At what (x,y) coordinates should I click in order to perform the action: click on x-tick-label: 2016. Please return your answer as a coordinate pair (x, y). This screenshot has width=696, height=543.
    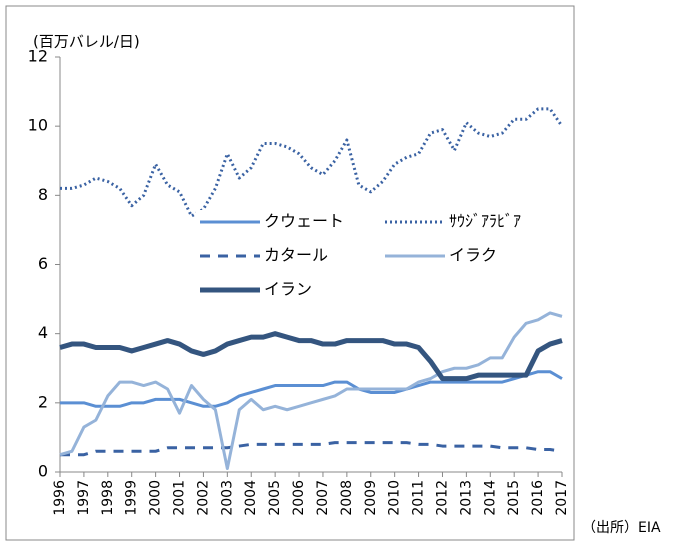
    Looking at the image, I should click on (538, 498).